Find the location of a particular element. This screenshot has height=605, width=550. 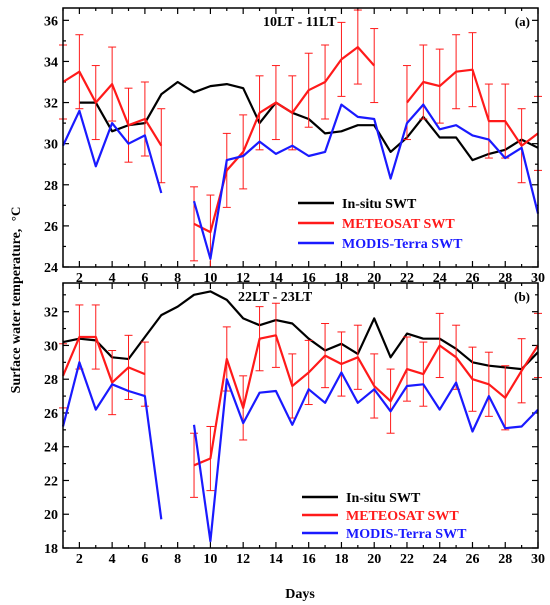

x-tick-label: 10 is located at coordinates (210, 559).